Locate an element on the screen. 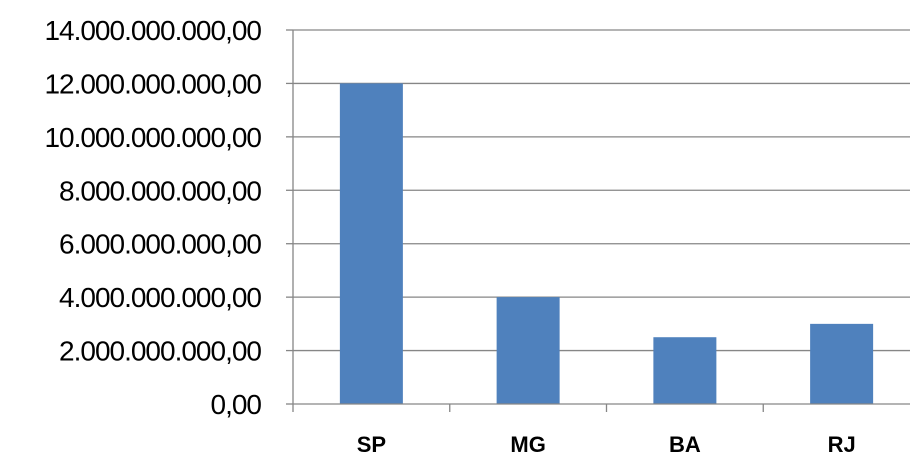  x-tick-label: RJ is located at coordinates (842, 444).